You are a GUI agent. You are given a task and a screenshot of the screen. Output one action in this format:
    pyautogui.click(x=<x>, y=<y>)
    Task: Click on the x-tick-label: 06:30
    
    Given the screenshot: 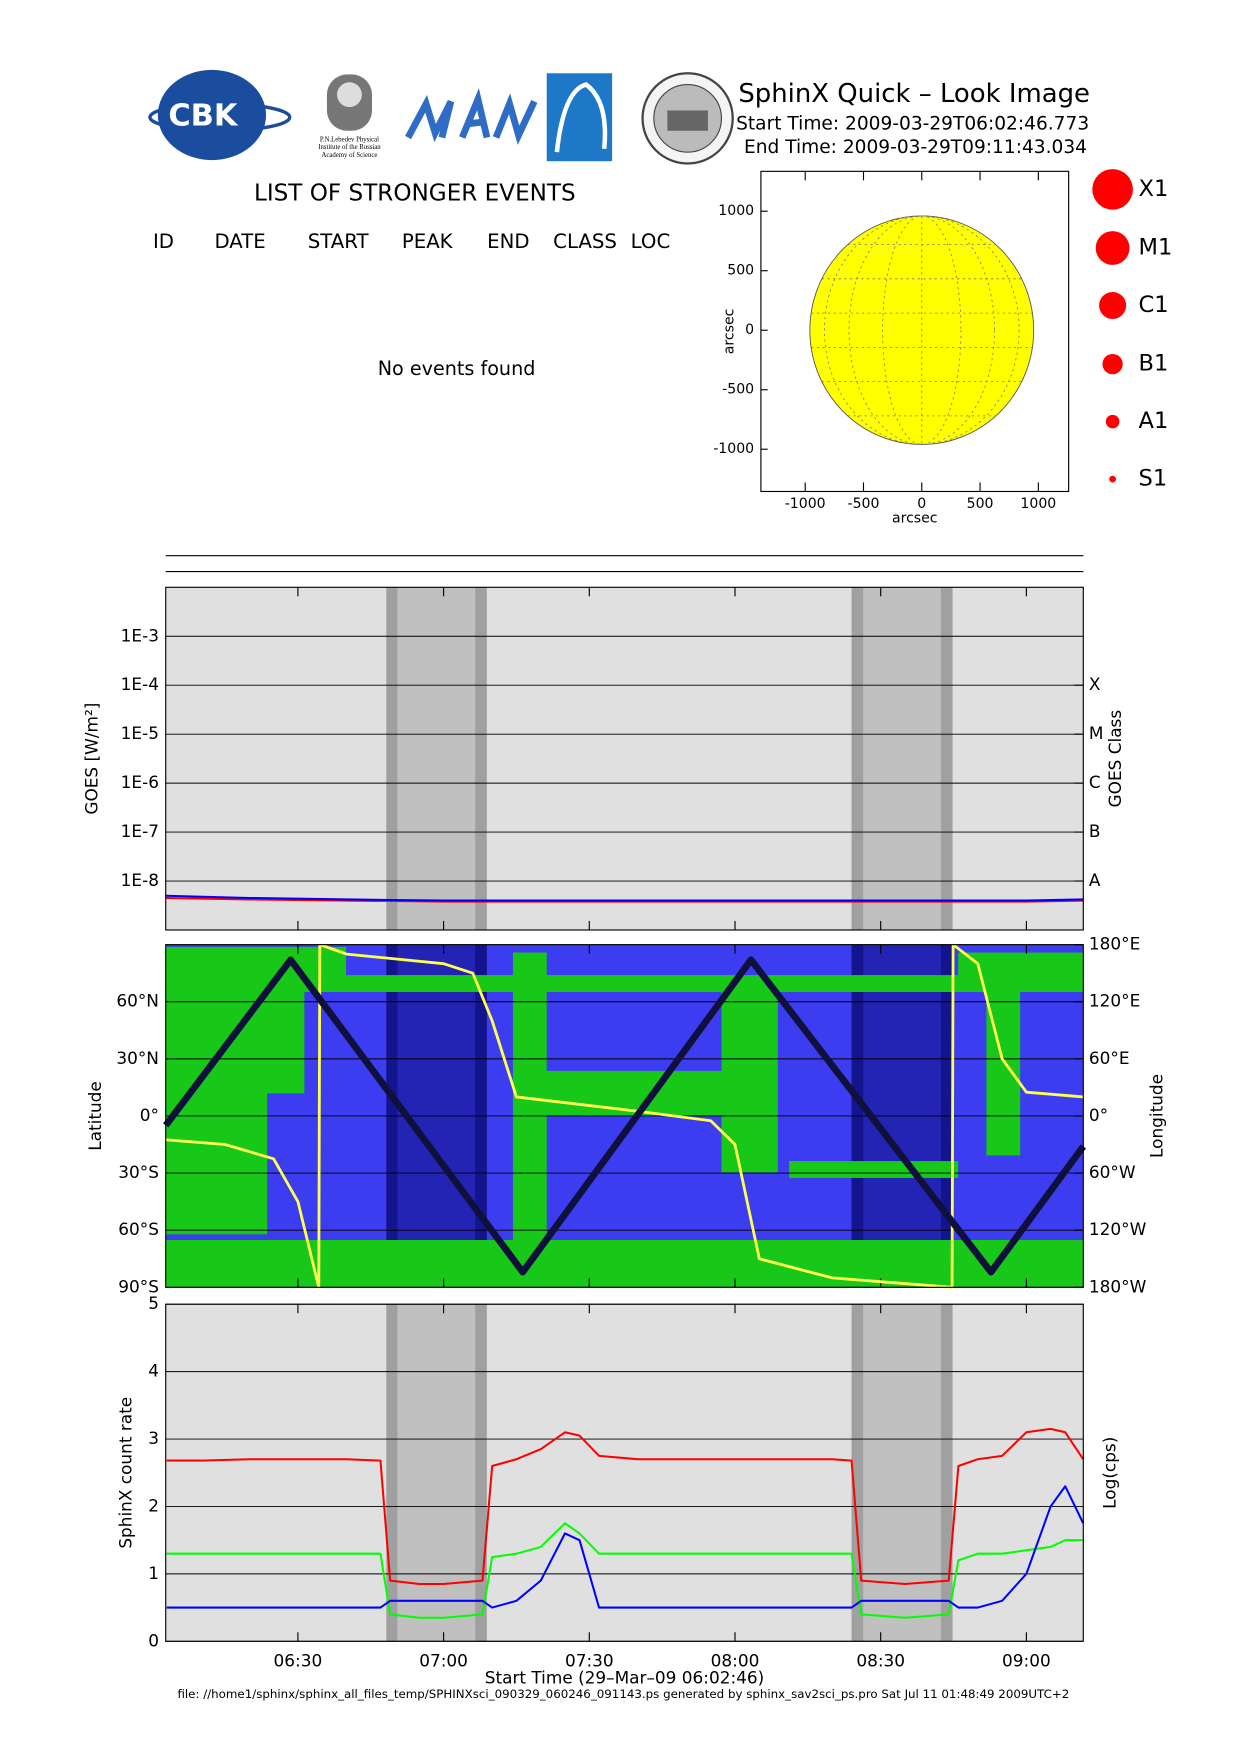 What is the action you would take?
    pyautogui.click(x=298, y=1661)
    